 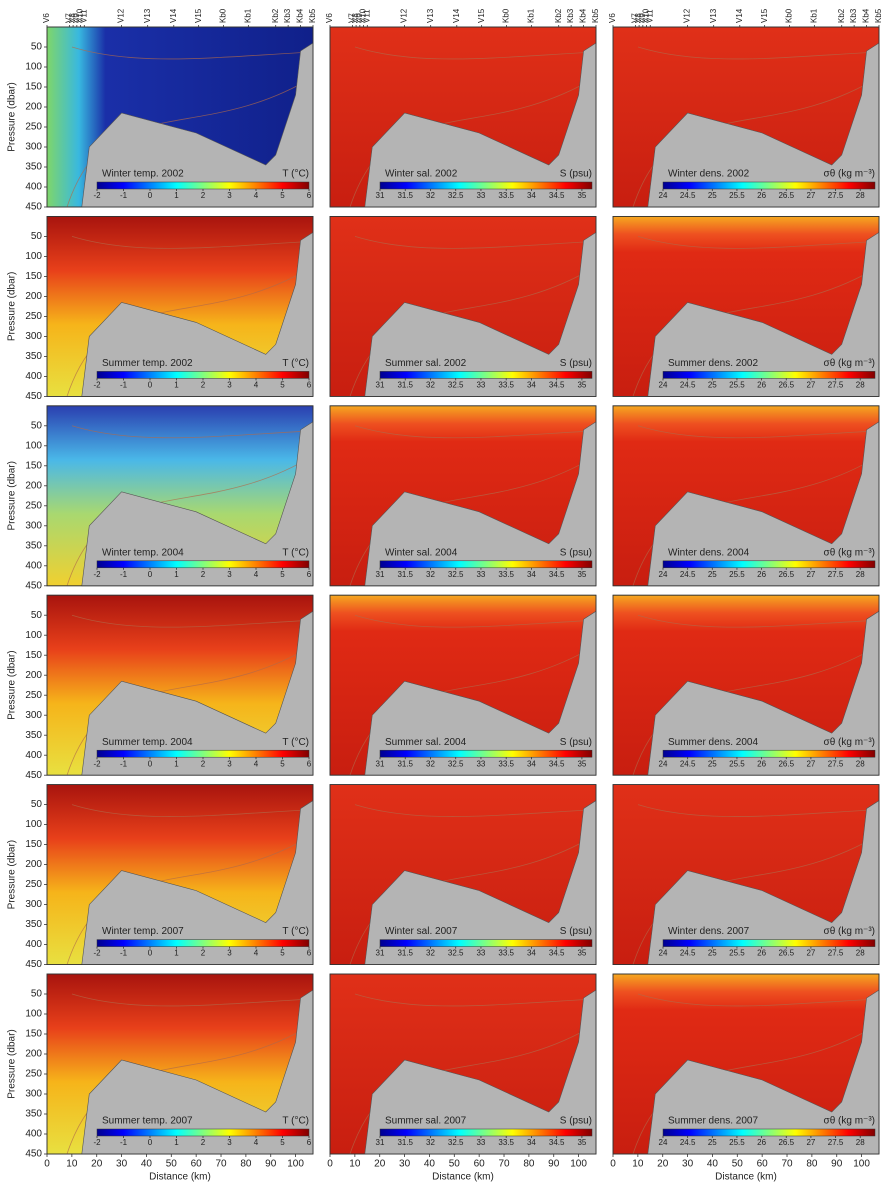 I want to click on y-tick-label: 200, so click(x=33, y=675).